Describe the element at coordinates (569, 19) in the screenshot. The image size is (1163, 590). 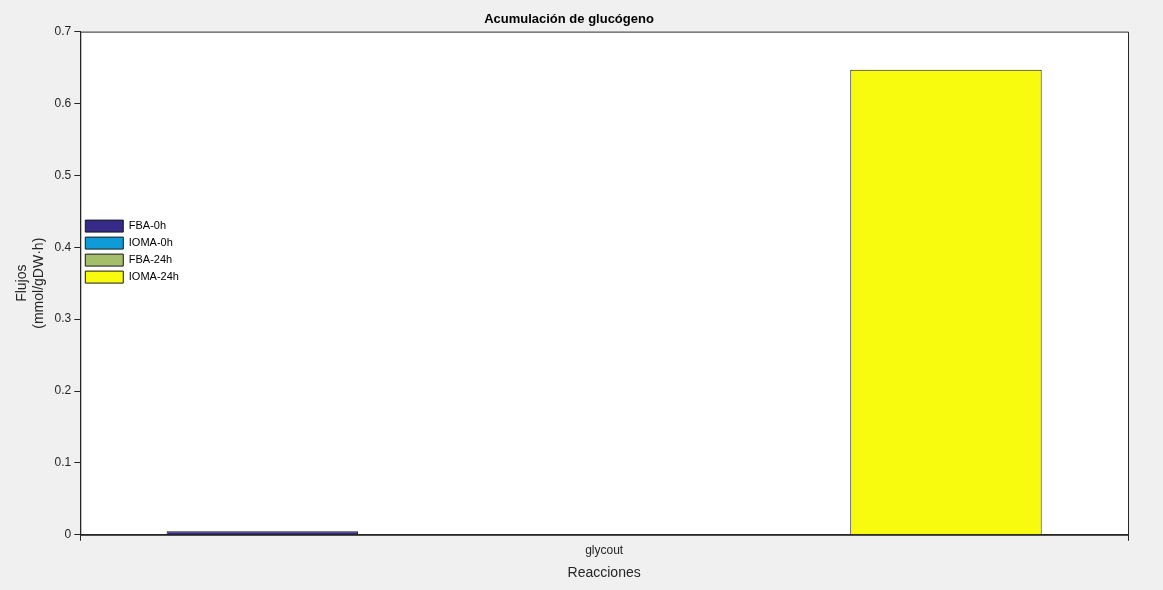
I see `chart-title: Acumulación de glucógeno` at that location.